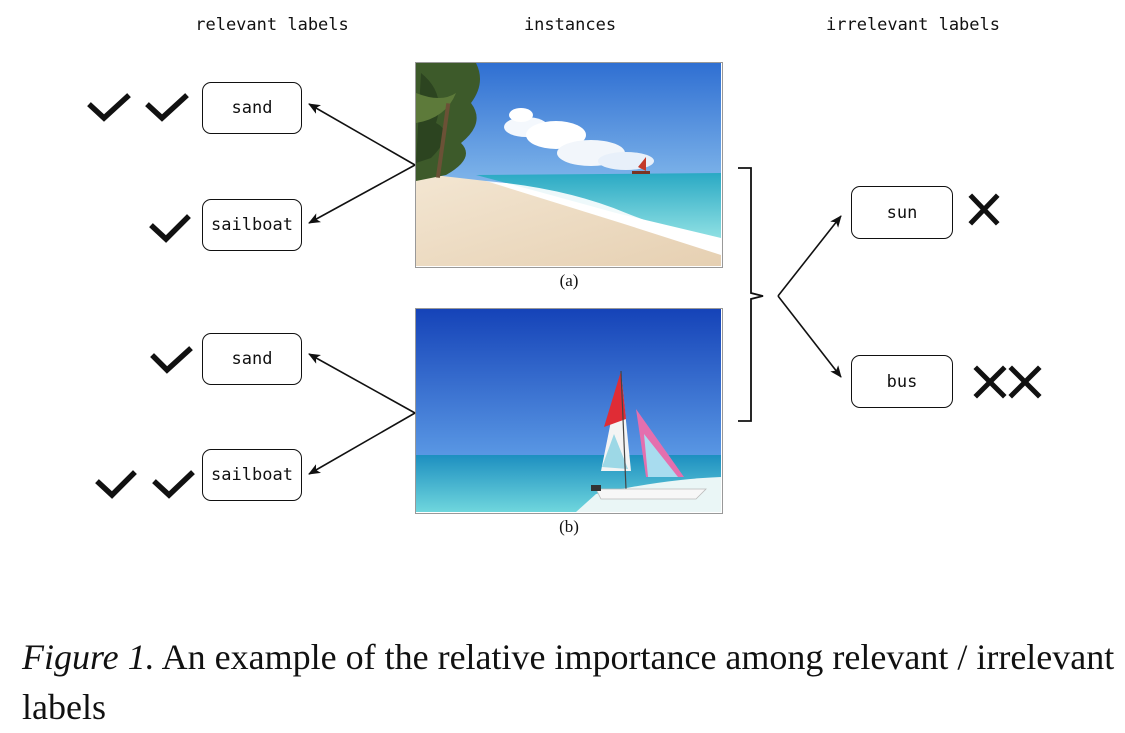 Image resolution: width=1125 pixels, height=733 pixels. What do you see at coordinates (272, 25) in the screenshot?
I see `relevant-labels-header: relevant labels` at bounding box center [272, 25].